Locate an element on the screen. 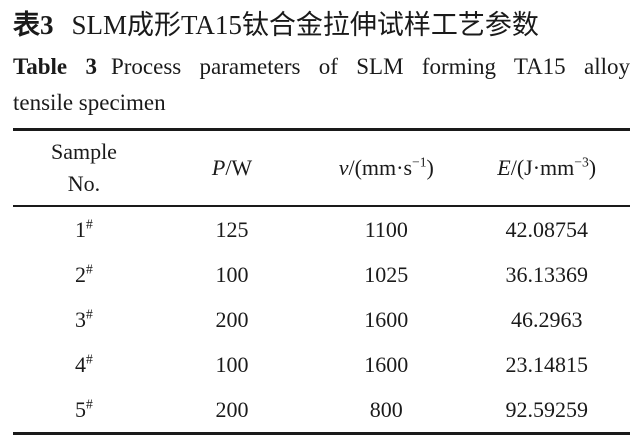 The height and width of the screenshot is (444, 643). column-header-energy-density: E/(J·mm−3) is located at coordinates (547, 168).